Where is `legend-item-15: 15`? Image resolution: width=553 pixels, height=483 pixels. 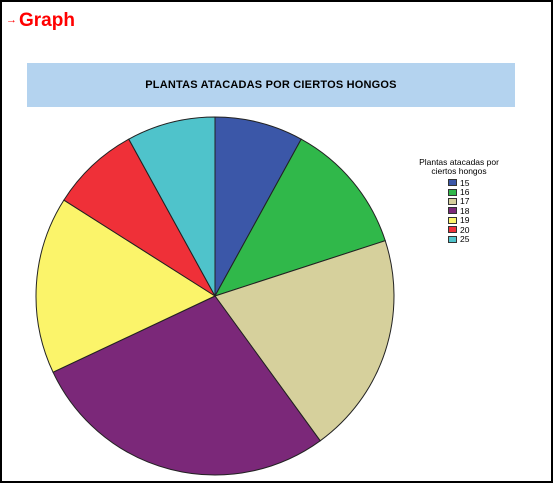
legend-item-15: 15 is located at coordinates (480, 182).